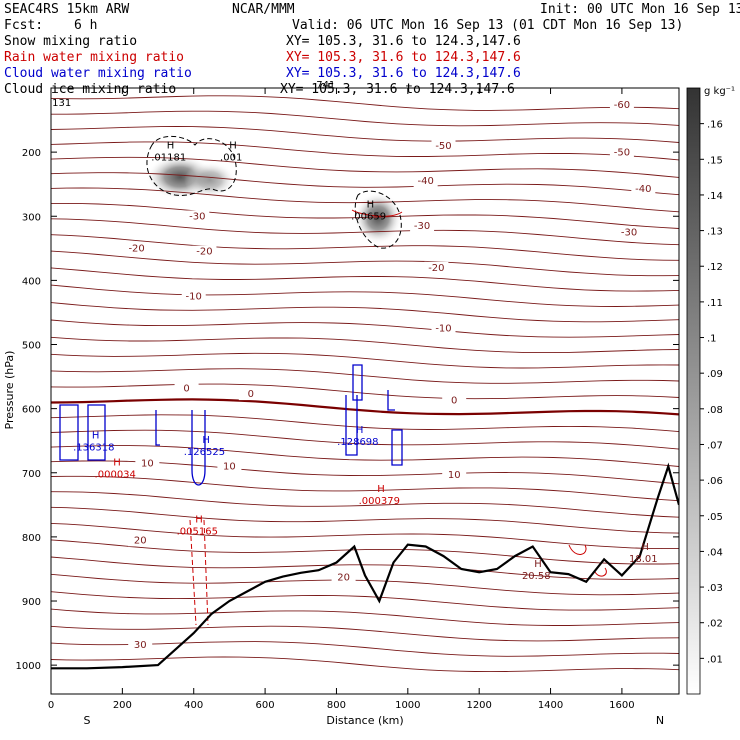 This screenshot has height=740, width=740. I want to click on colorbar-tick-label: .02, so click(715, 624).